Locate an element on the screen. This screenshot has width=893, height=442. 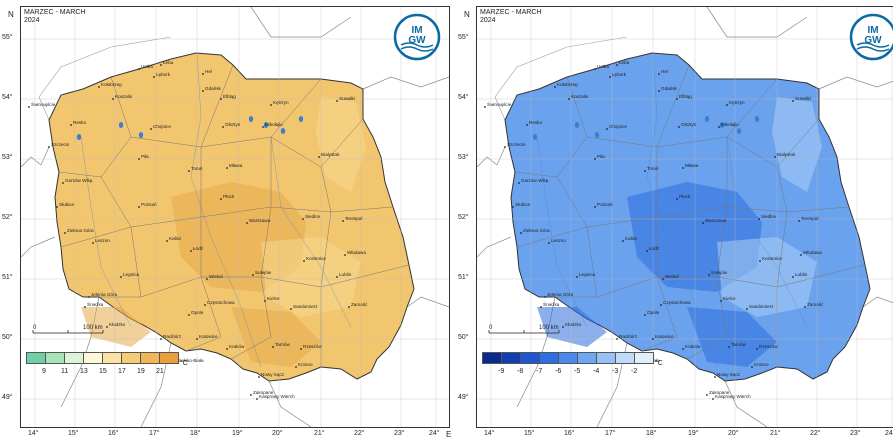
city-label: Świnoujście is located at coordinates (43, 103).